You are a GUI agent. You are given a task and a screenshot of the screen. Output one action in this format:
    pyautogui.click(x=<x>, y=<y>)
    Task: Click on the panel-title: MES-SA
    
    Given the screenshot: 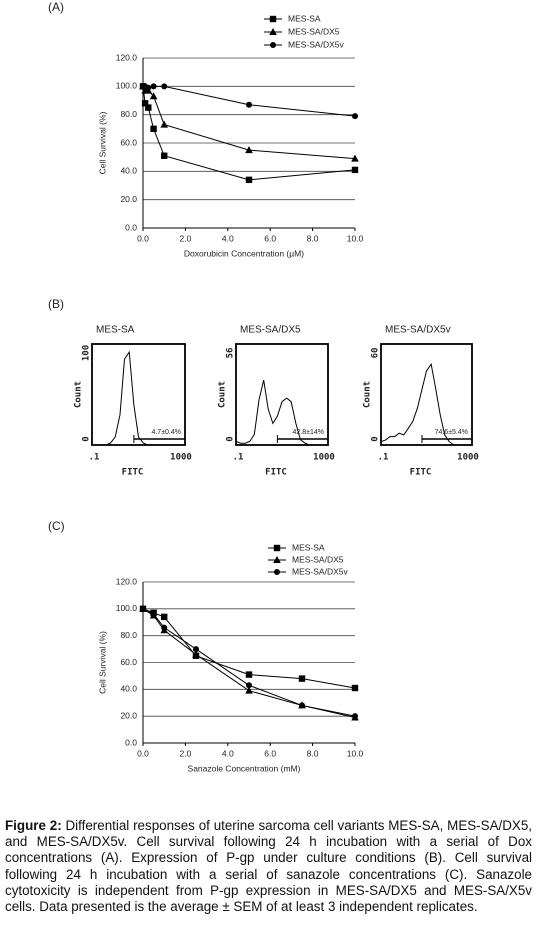 What is the action you would take?
    pyautogui.click(x=115, y=330)
    